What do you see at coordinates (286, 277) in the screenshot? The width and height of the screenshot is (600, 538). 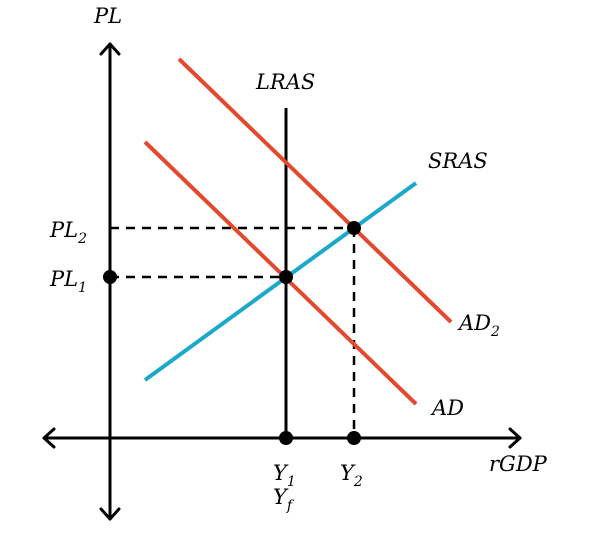 I see `initial-equilibrium-point` at bounding box center [286, 277].